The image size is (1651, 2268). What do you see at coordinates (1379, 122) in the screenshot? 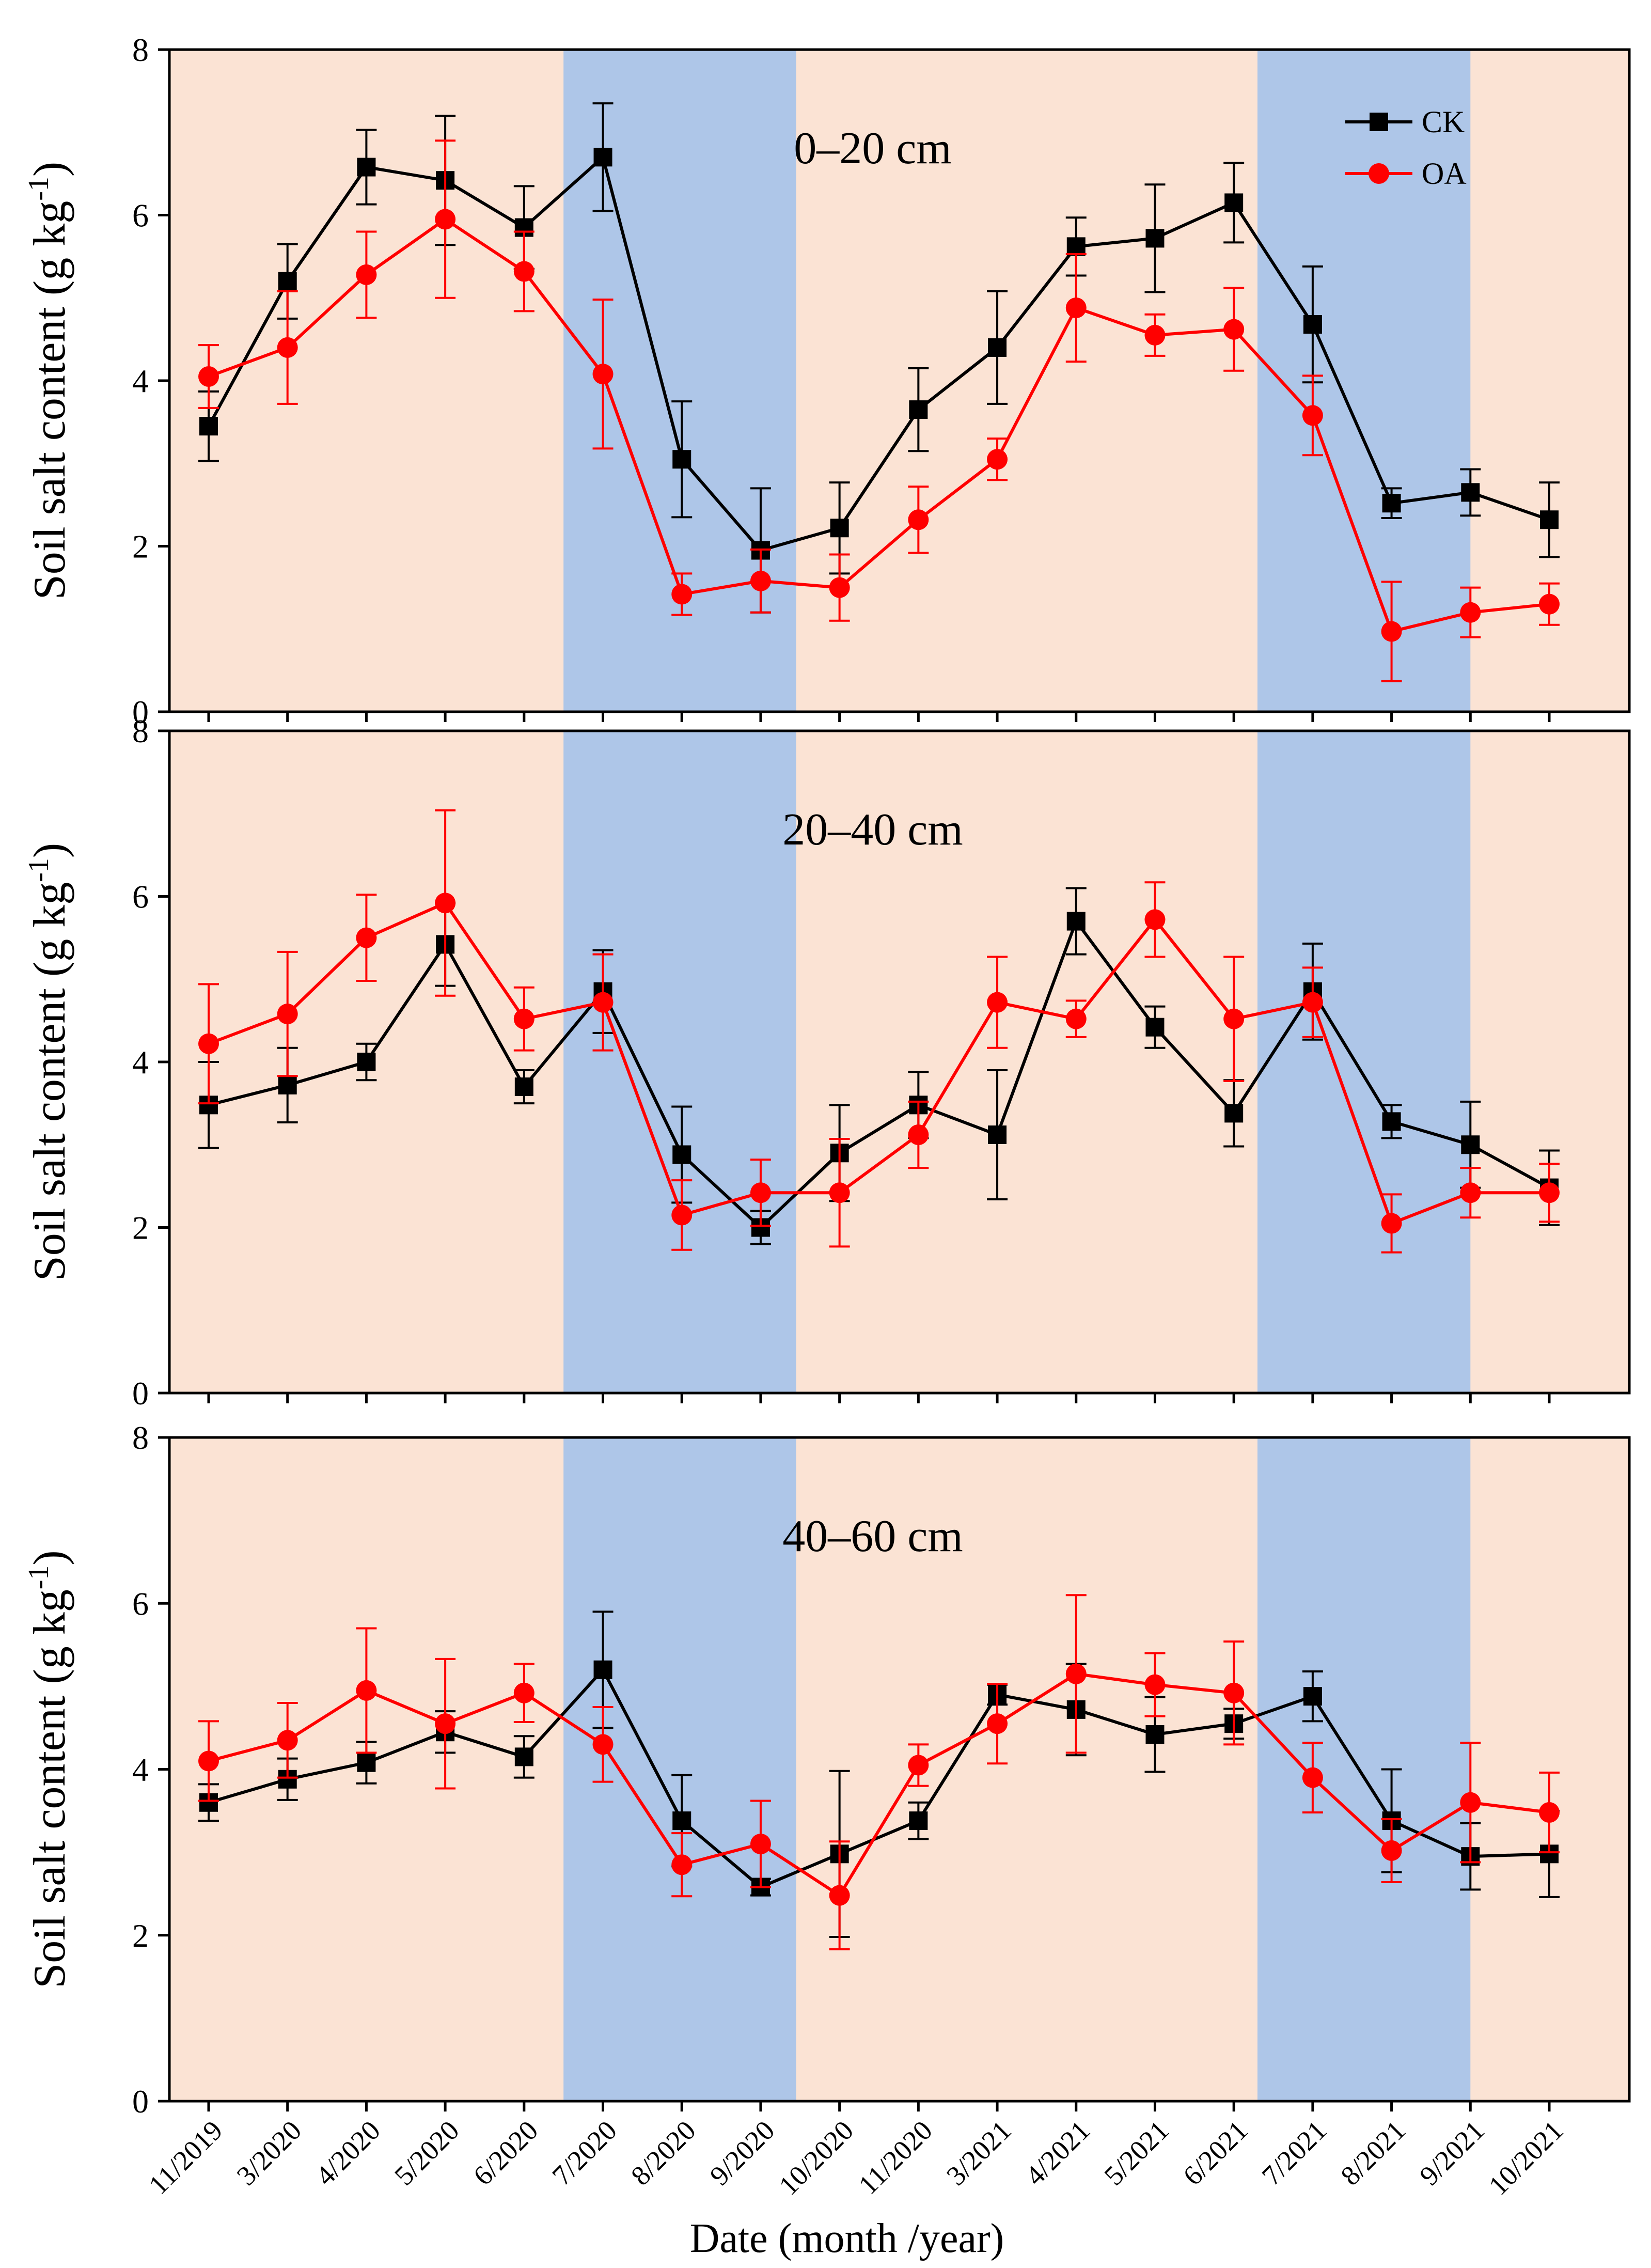
I see `legend-marker` at bounding box center [1379, 122].